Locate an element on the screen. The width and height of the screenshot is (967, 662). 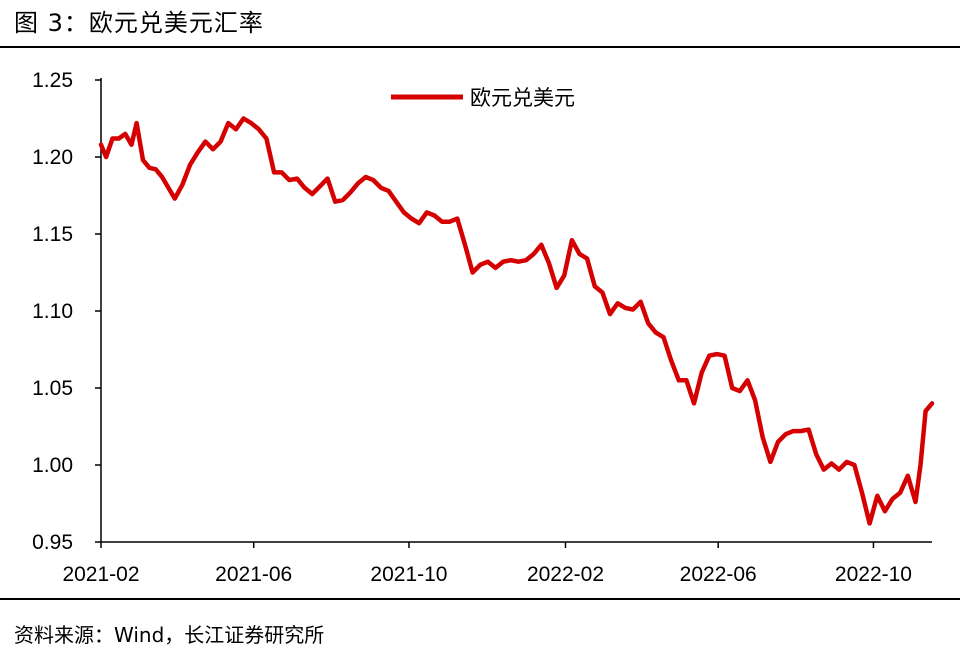
source-note: 资料来源：Wind，长江证券研究所 is located at coordinates (169, 635).